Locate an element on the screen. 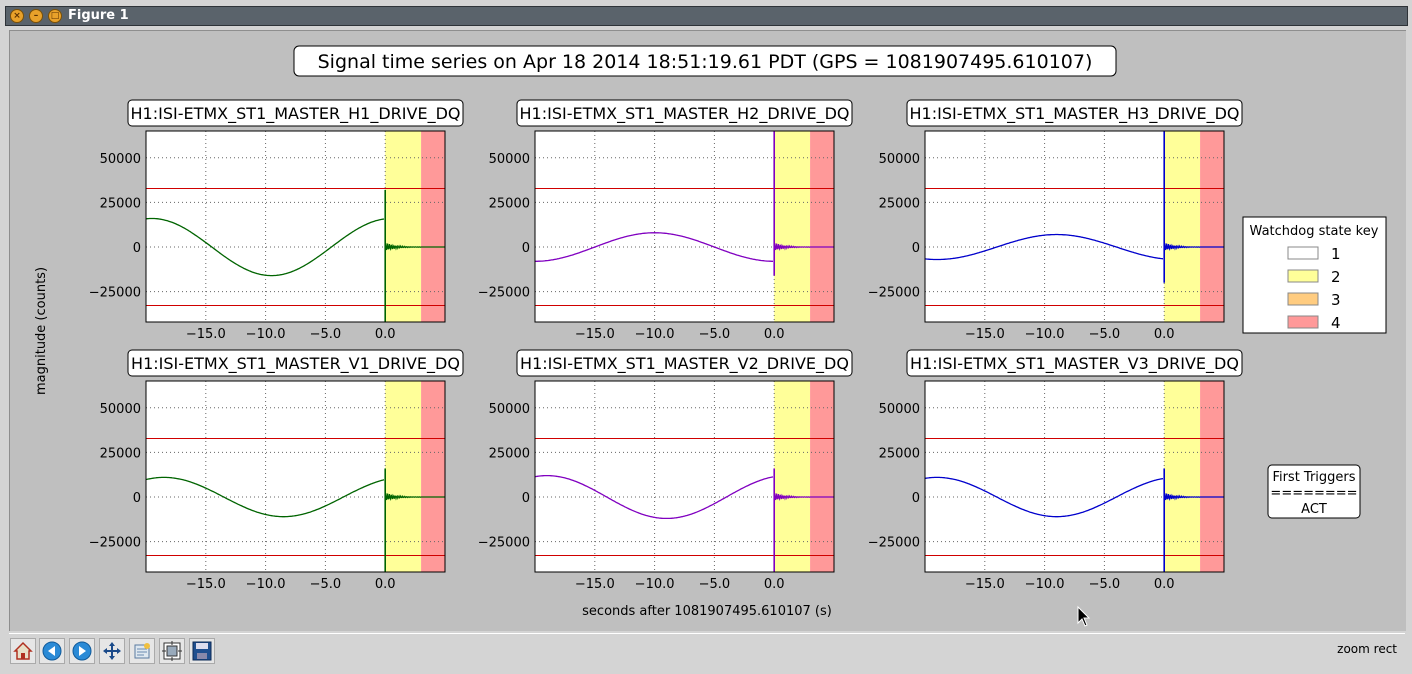 This screenshot has height=674, width=1412. back-icon is located at coordinates (52, 651).